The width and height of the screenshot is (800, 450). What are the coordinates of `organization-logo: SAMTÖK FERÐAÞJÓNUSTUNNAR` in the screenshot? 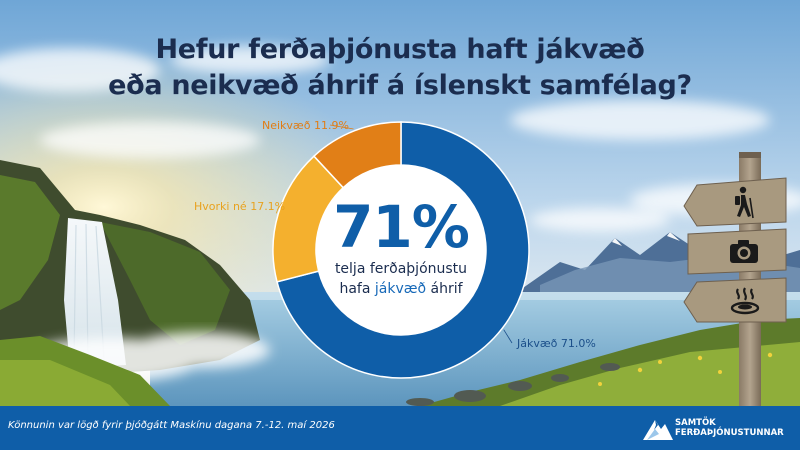 It's located at (718, 428).